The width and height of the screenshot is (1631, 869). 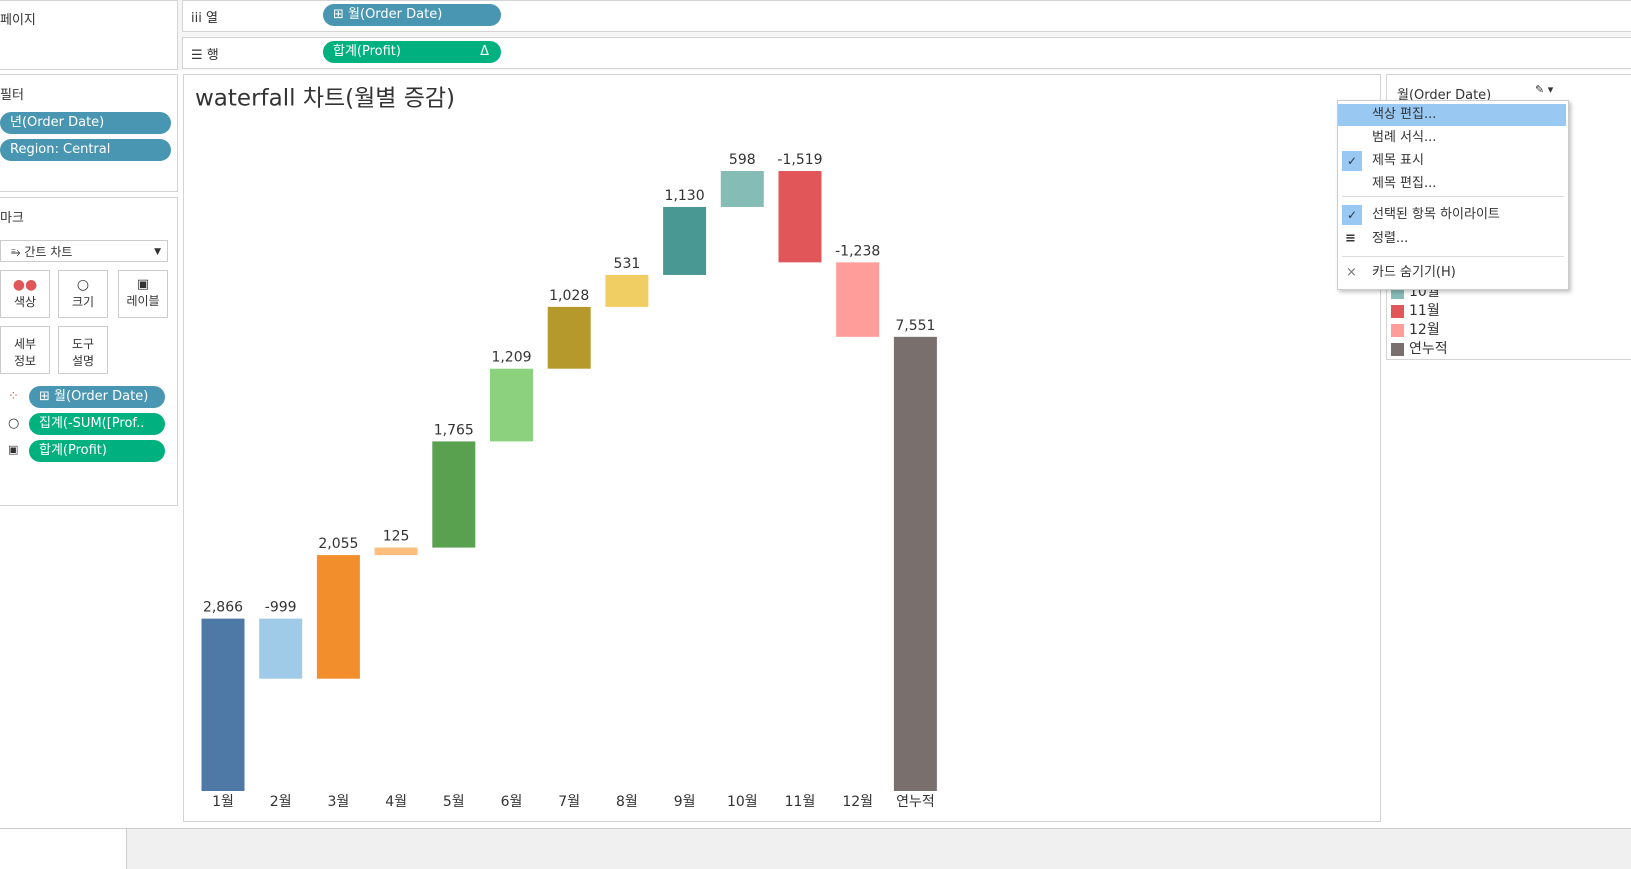 What do you see at coordinates (18, 20) in the screenshot?
I see `pages-title: 페이지` at bounding box center [18, 20].